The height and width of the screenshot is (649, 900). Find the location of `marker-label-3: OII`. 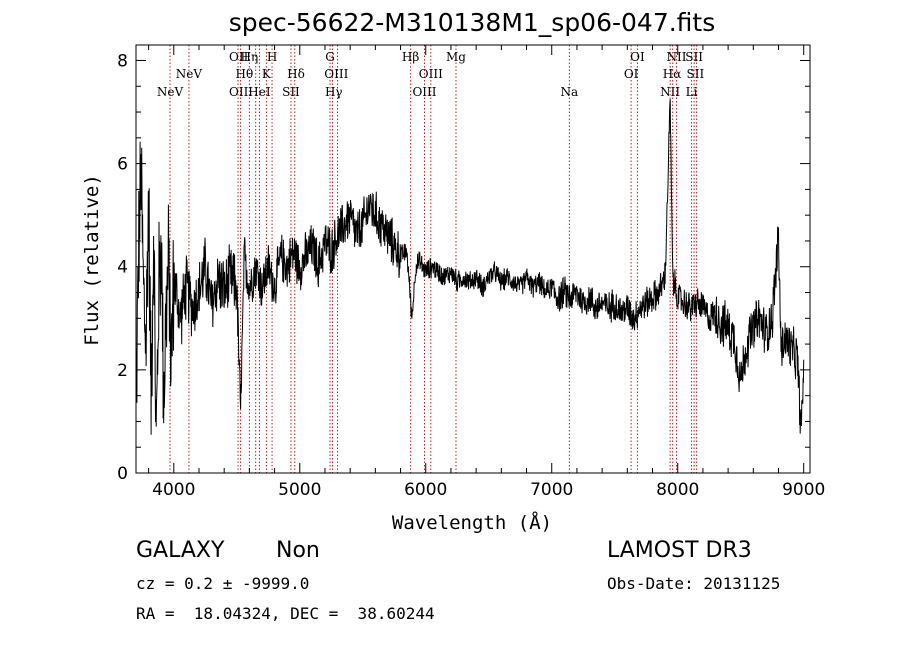

marker-label-3: OII is located at coordinates (239, 92).